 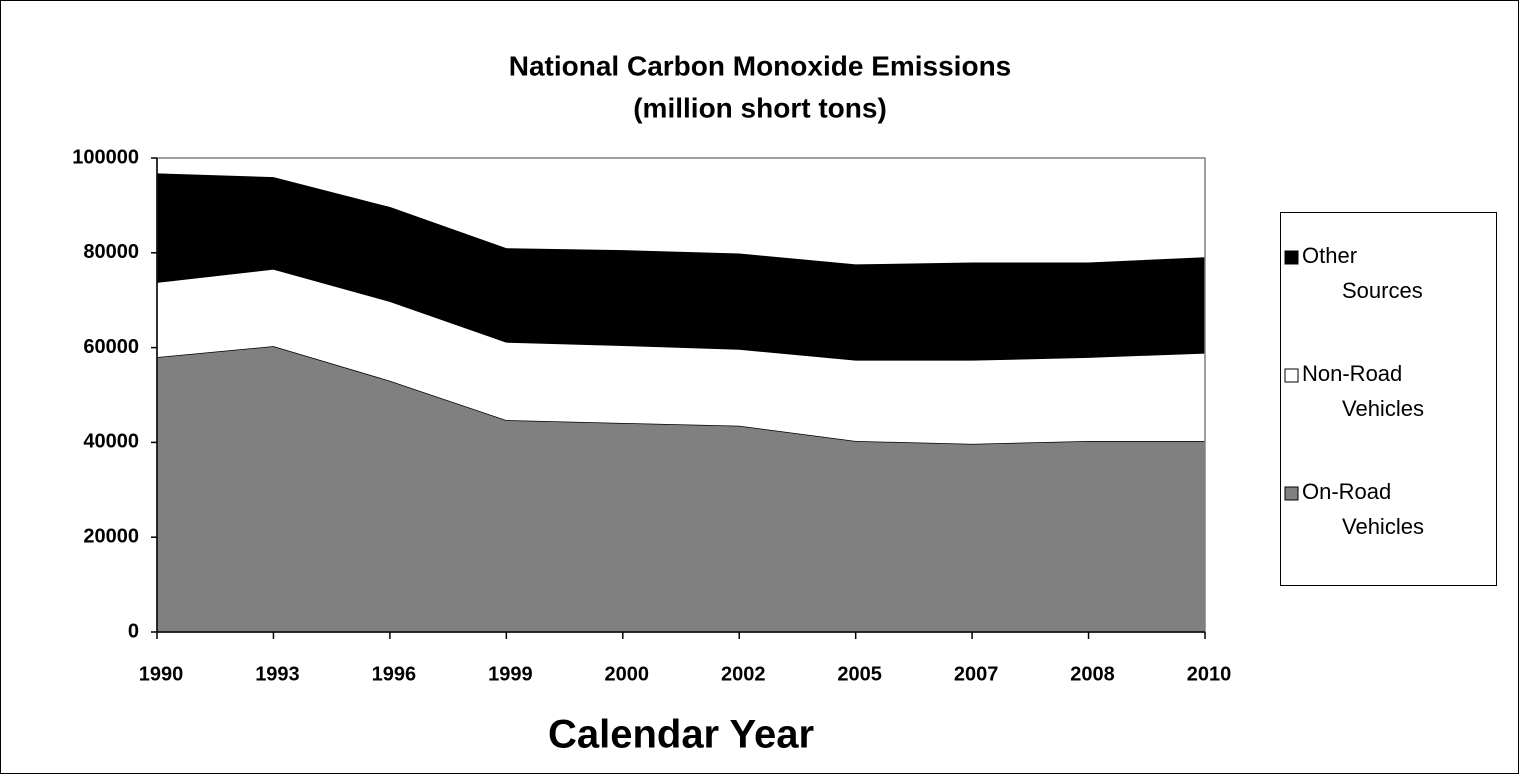 What do you see at coordinates (510, 674) in the screenshot?
I see `x-tick-label: 1999` at bounding box center [510, 674].